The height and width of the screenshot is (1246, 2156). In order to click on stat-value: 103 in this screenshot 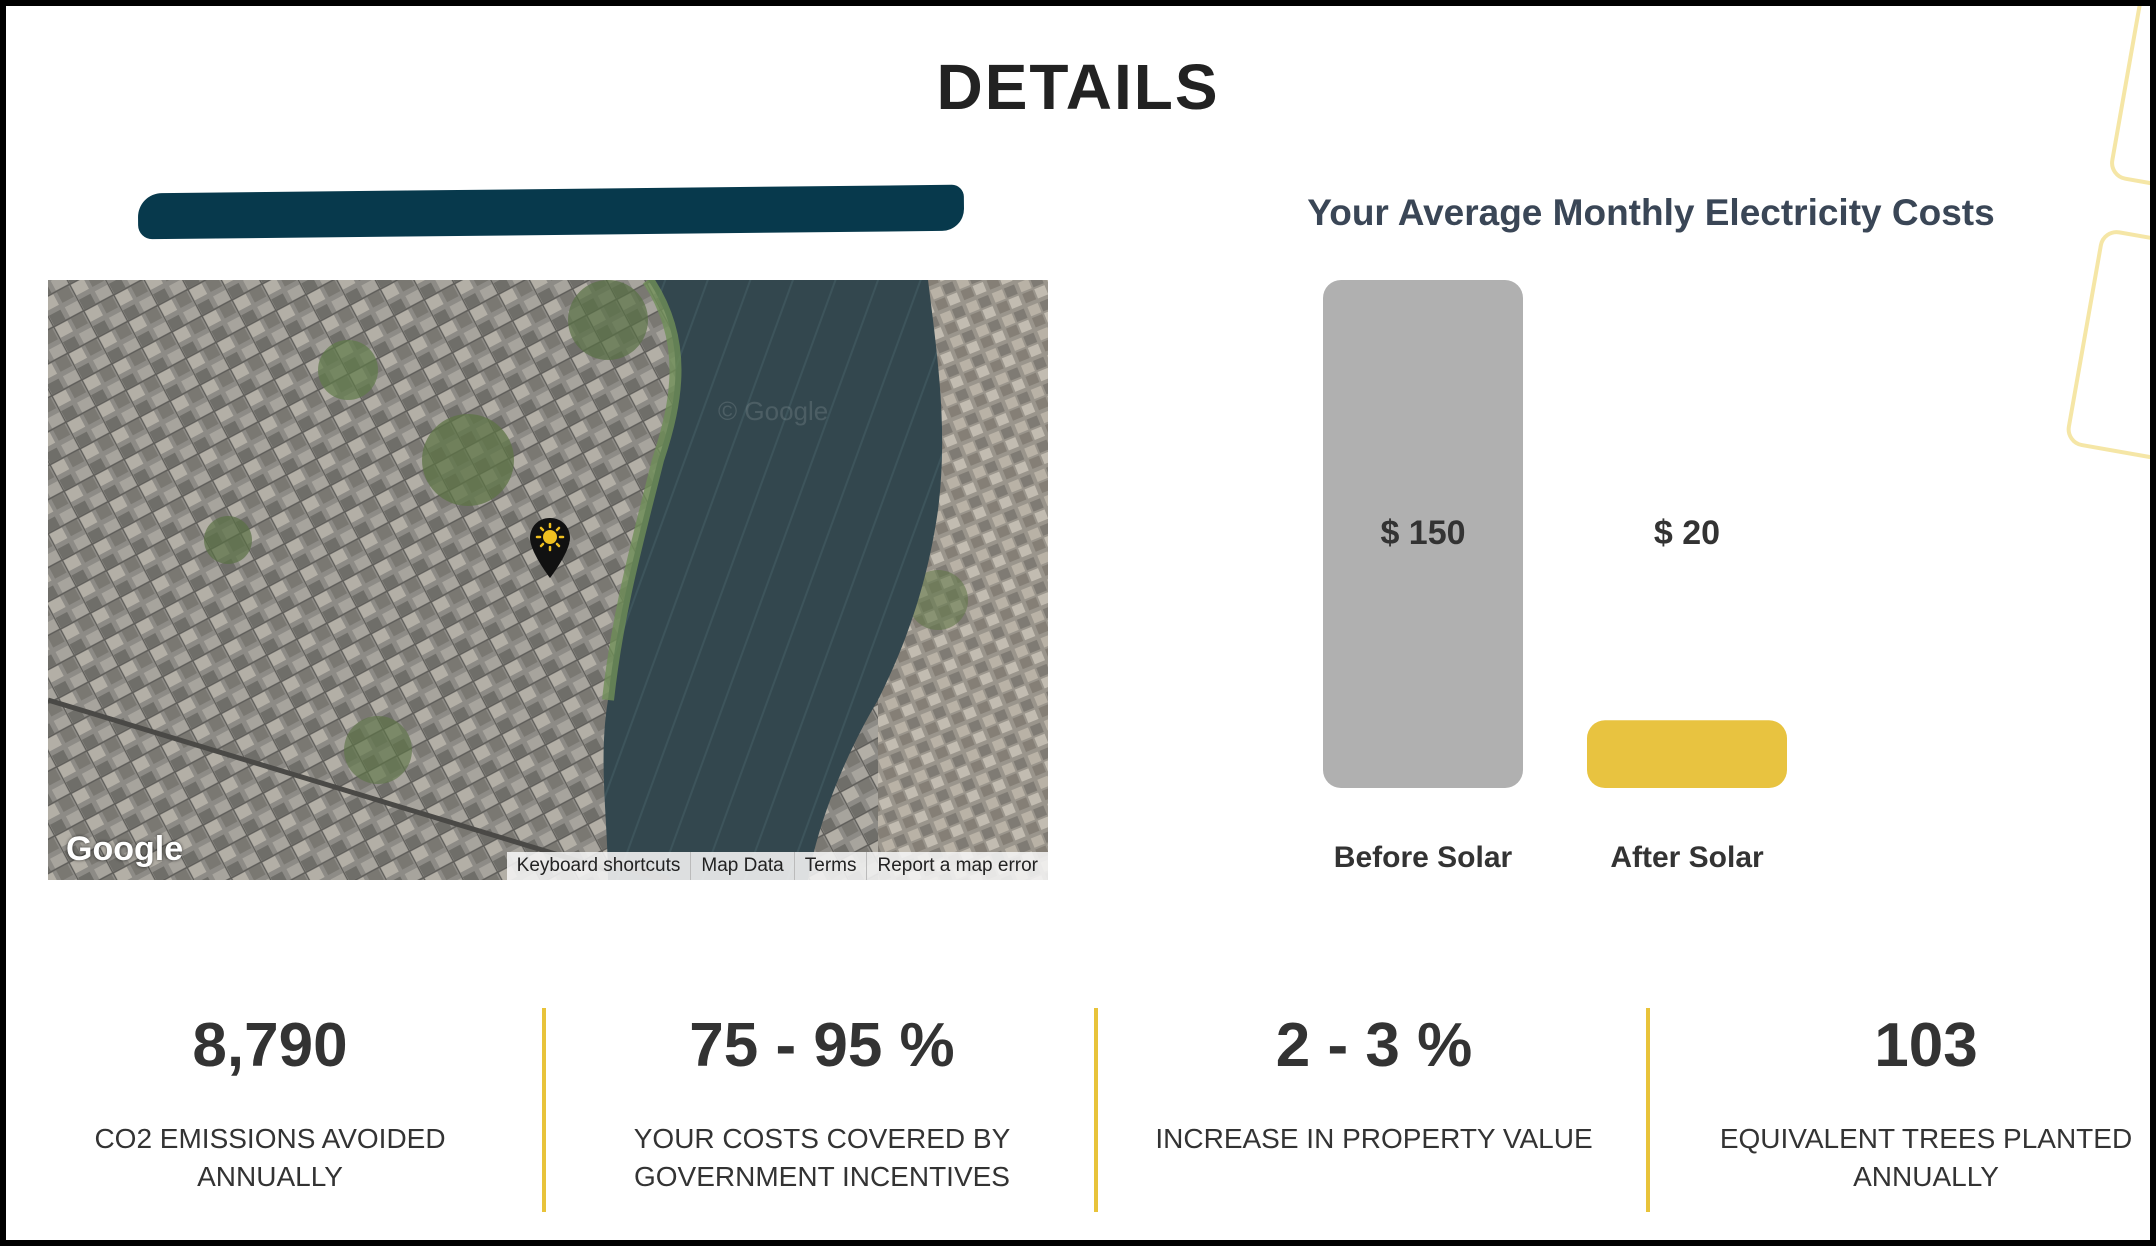, I will do `click(1926, 1045)`.